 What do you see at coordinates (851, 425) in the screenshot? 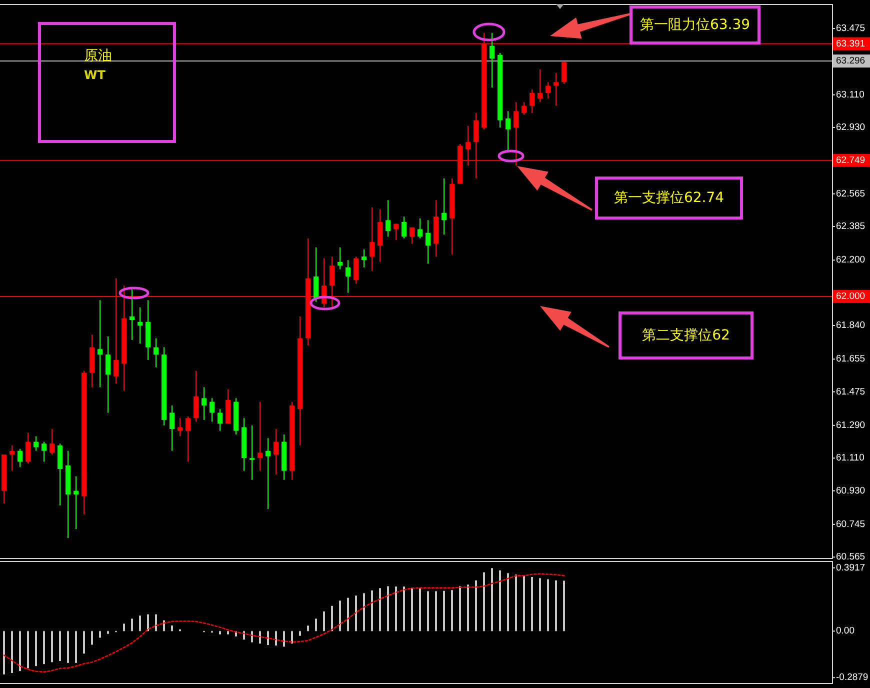
I see `y-tick-label: 61.290` at bounding box center [851, 425].